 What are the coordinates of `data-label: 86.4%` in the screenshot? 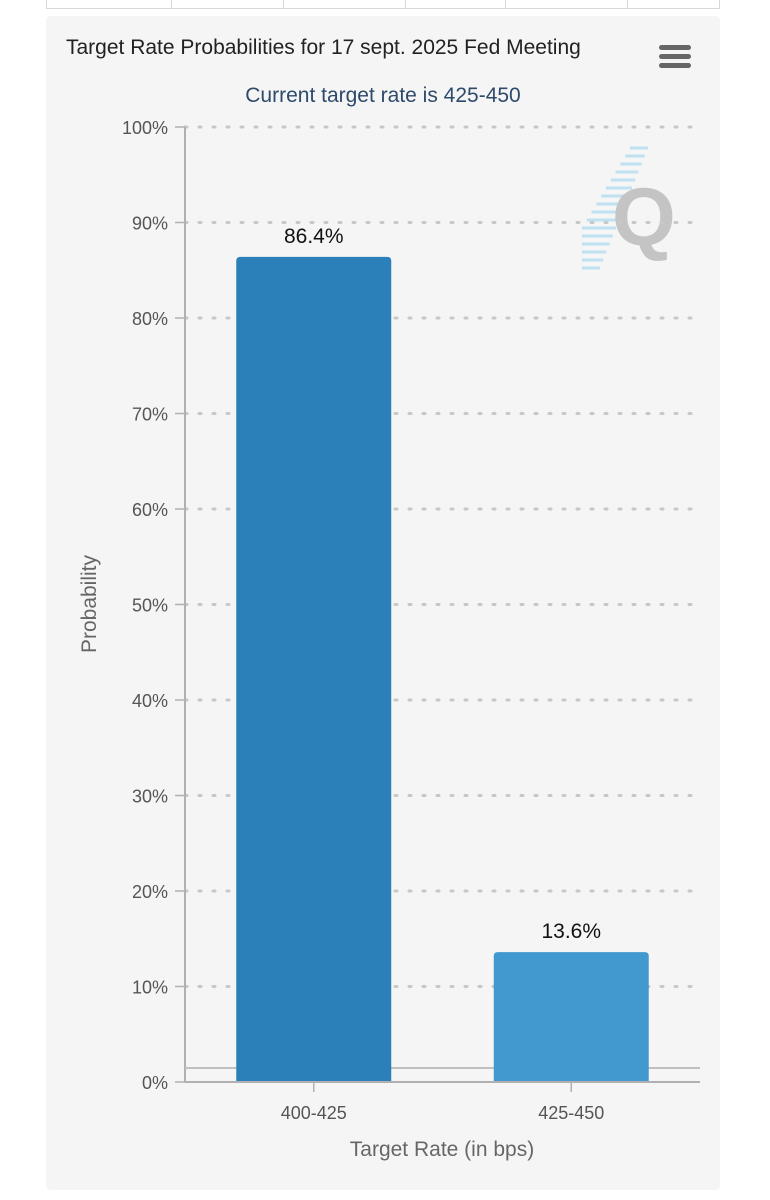 It's located at (314, 236).